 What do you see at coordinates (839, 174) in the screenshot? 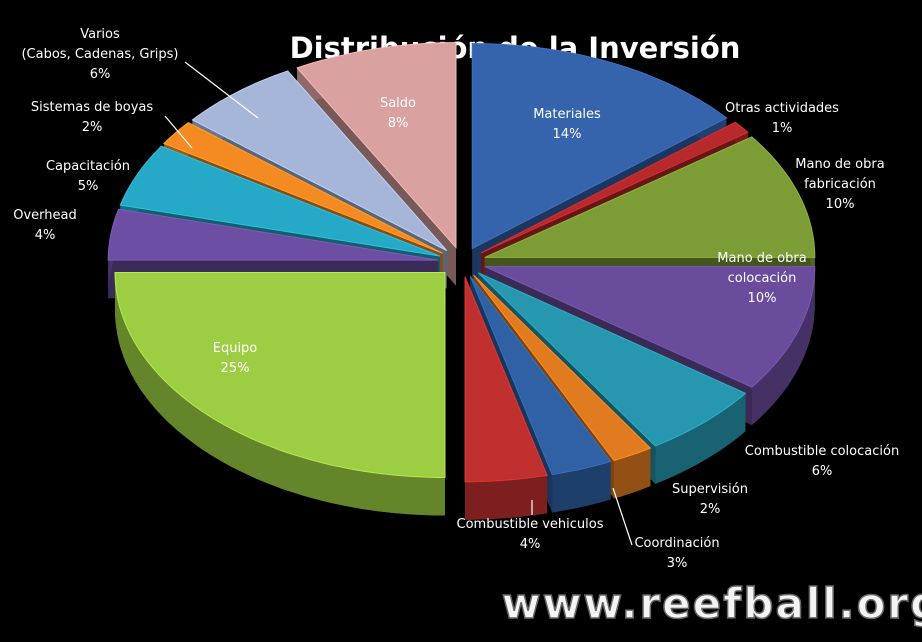
I see `slice-label: Mano de obra fabricación` at bounding box center [839, 174].